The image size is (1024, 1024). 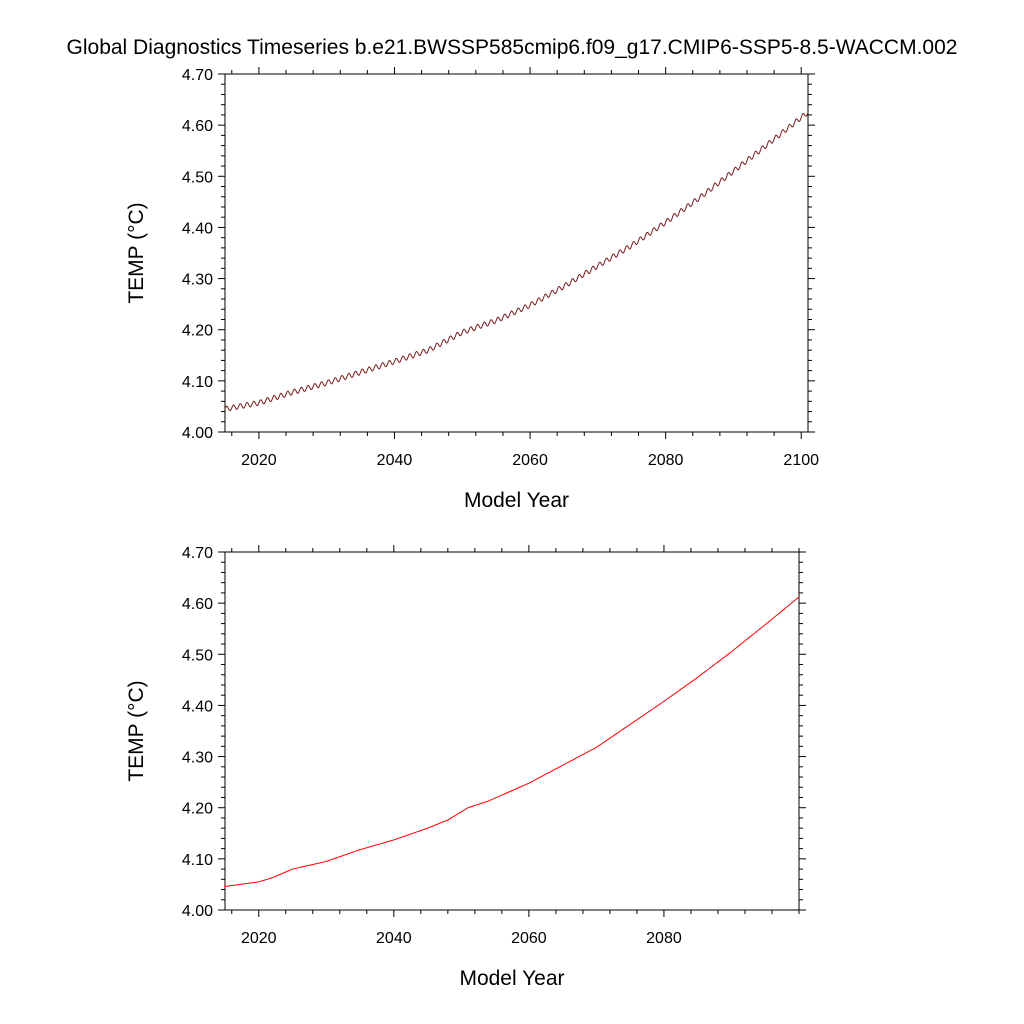 I want to click on x-tick-label: 2100, so click(x=801, y=460).